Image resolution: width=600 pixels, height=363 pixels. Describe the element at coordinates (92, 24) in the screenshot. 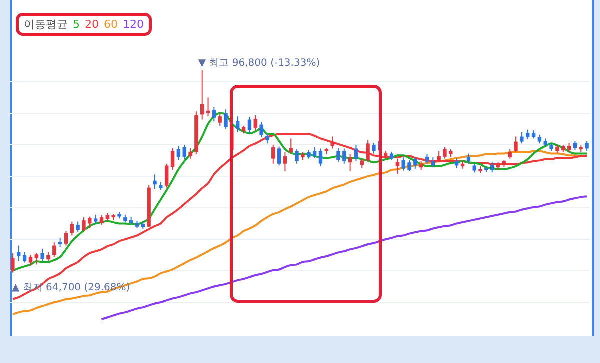

I see `text: 20` at that location.